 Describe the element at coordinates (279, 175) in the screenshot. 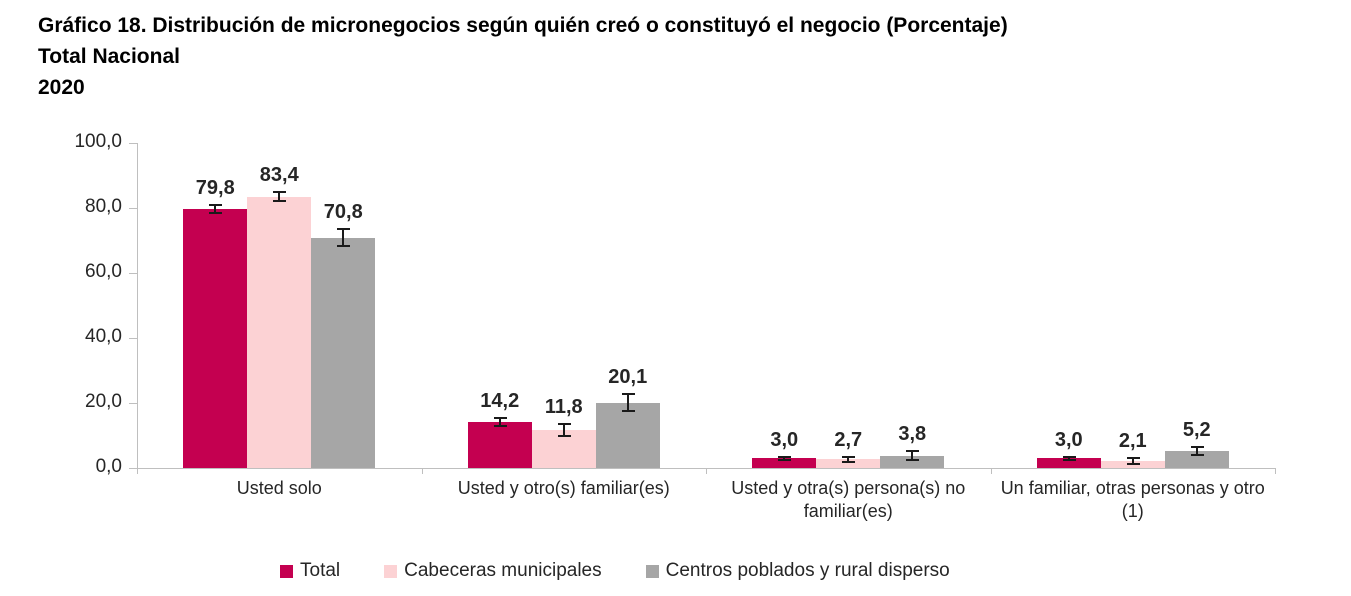

I see `value-label: 83,4` at that location.